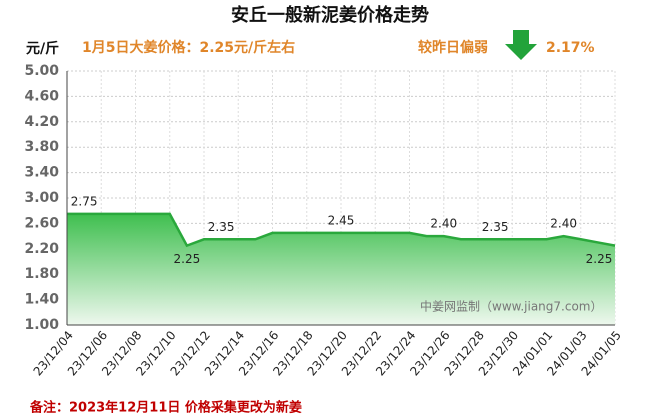 This screenshot has height=420, width=650. I want to click on y-tick-label: 2.20, so click(41, 249).